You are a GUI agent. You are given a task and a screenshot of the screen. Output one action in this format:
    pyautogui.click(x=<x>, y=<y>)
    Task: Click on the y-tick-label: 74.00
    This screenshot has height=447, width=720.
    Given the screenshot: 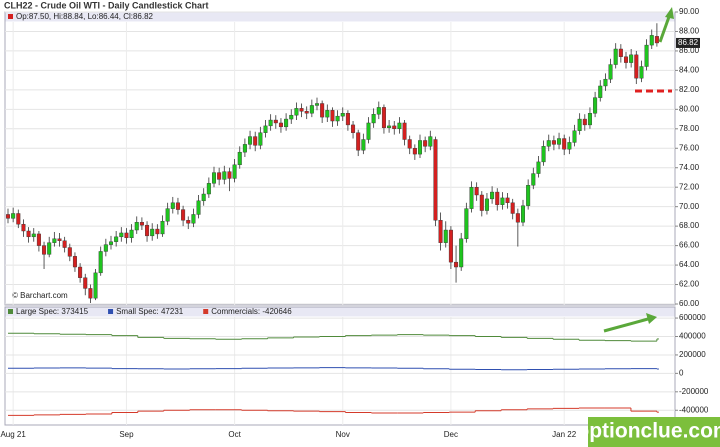 What is the action you would take?
    pyautogui.click(x=689, y=167)
    